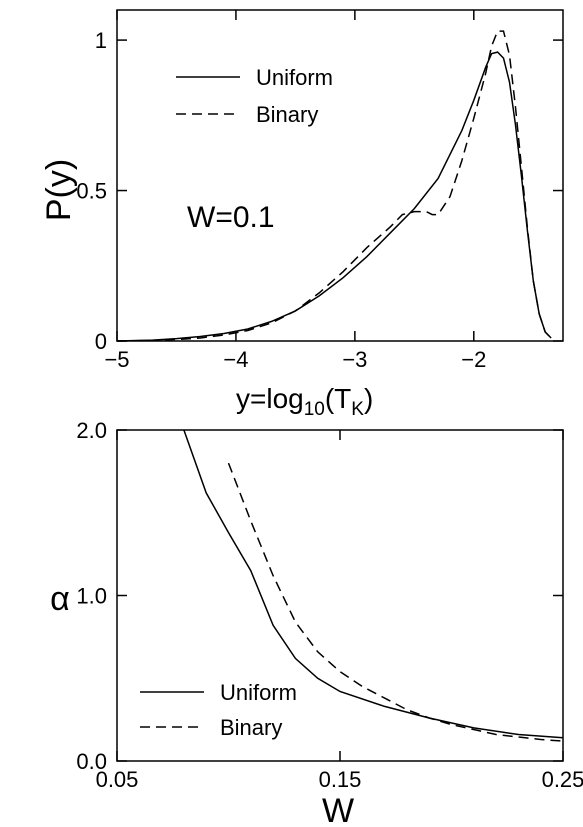  Describe the element at coordinates (294, 77) in the screenshot. I see `top-legend-uniform-label: Uniform` at that location.